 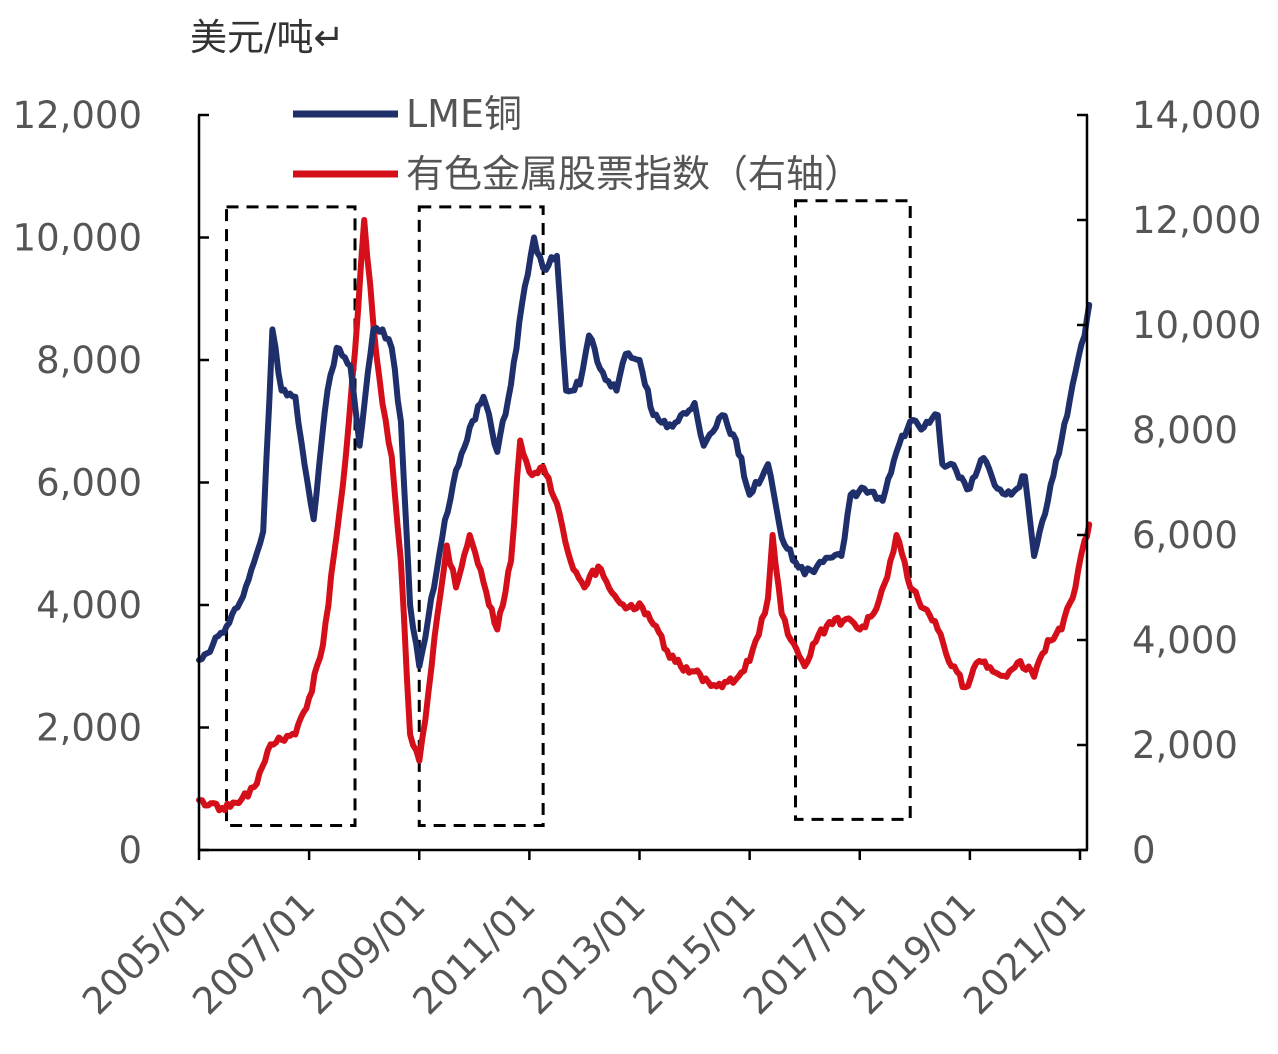 I want to click on left-tick-label: 8,000, so click(x=89, y=360).